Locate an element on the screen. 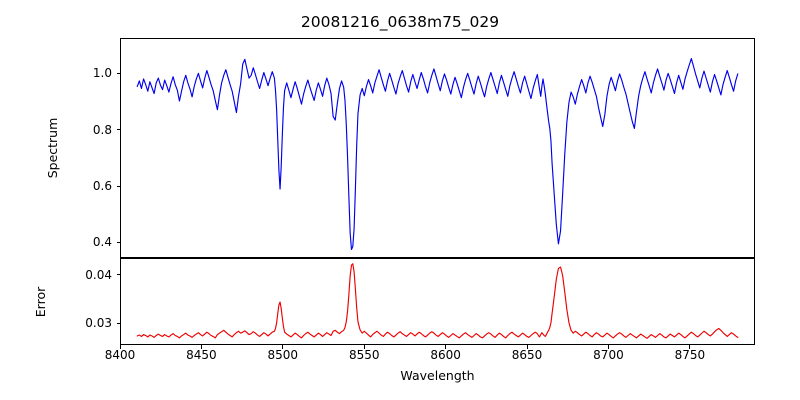 The width and height of the screenshot is (800, 400). x-tick-label: 8400 is located at coordinates (120, 355).